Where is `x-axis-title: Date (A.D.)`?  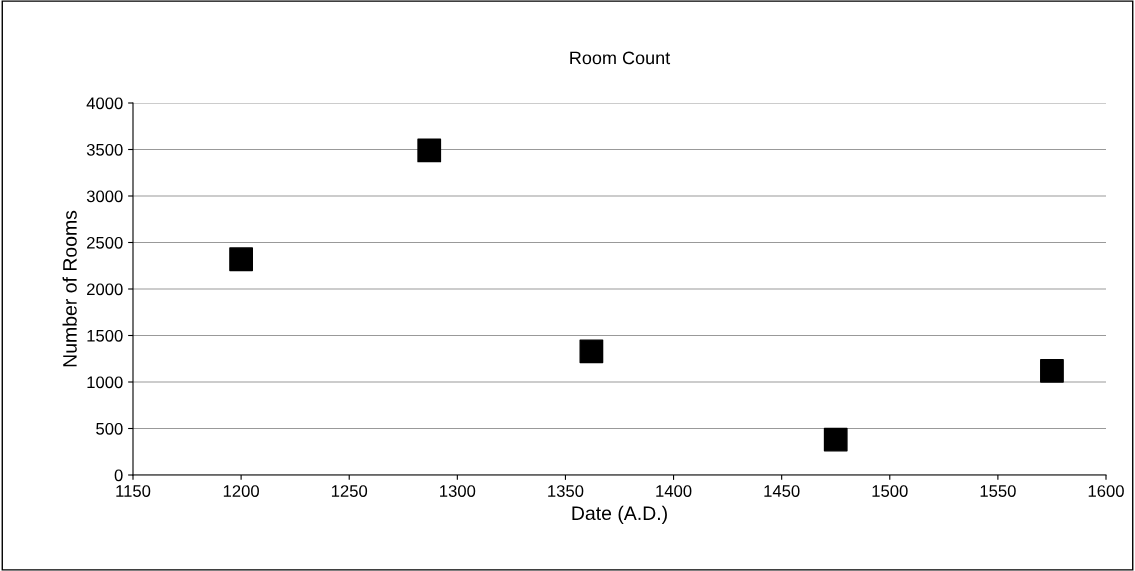
x-axis-title: Date (A.D.) is located at coordinates (619, 514).